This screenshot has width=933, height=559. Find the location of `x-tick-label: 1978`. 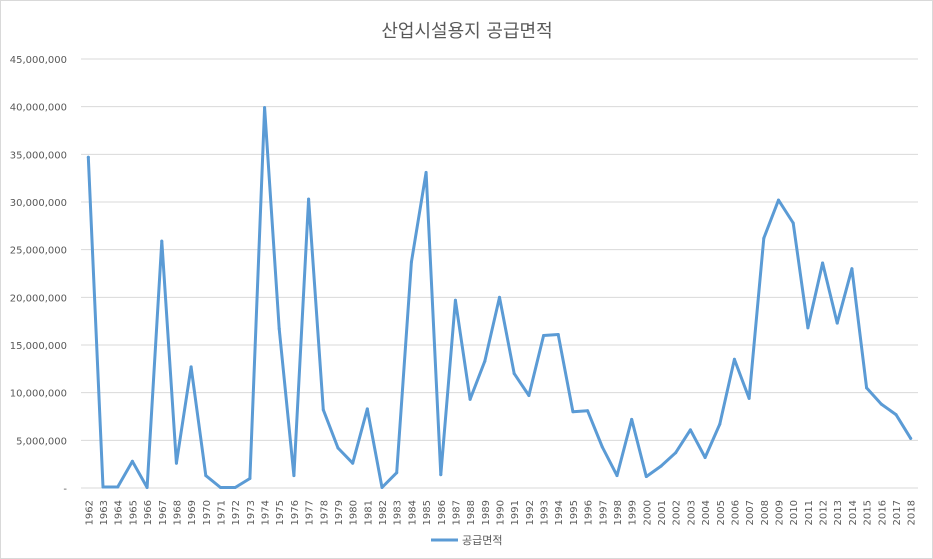

x-tick-label: 1978 is located at coordinates (324, 512).